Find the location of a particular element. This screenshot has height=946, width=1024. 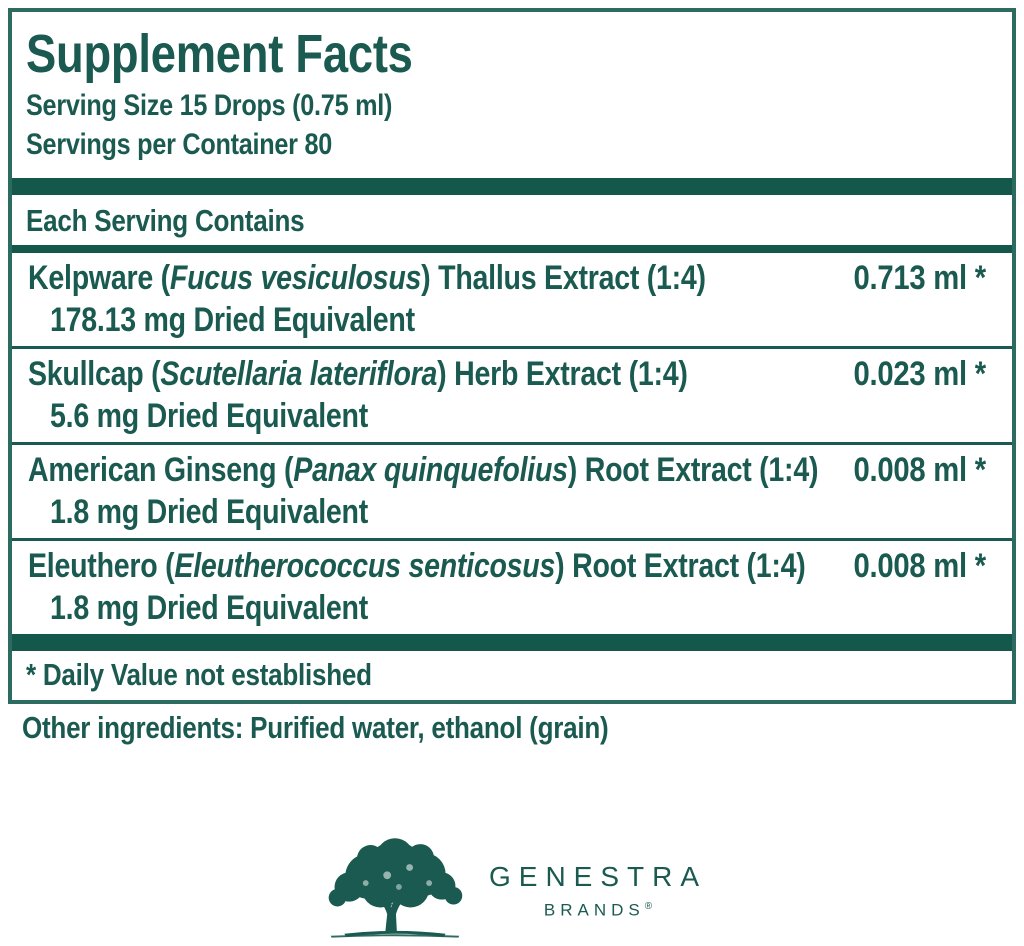

section-bar-bottom is located at coordinates (512, 642).